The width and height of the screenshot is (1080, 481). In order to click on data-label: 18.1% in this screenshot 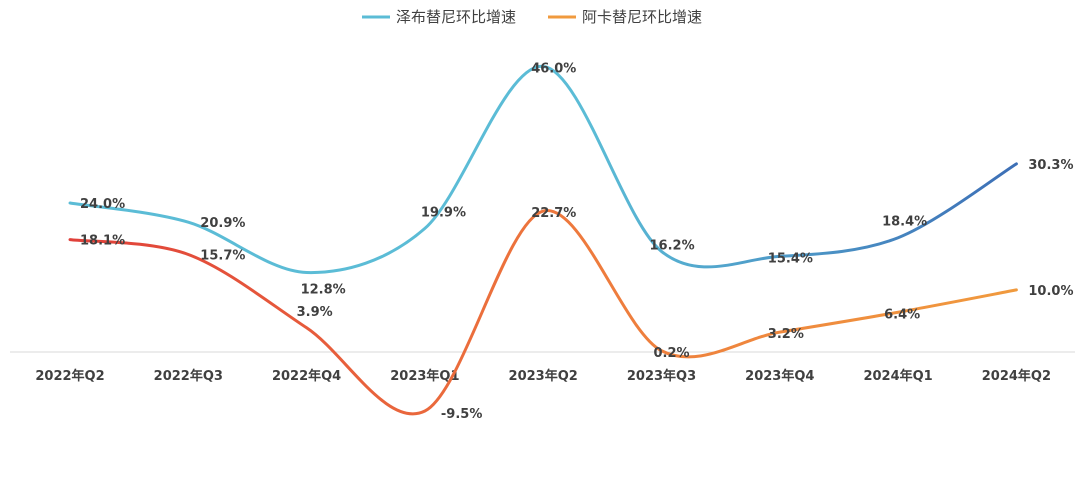, I will do `click(102, 241)`.